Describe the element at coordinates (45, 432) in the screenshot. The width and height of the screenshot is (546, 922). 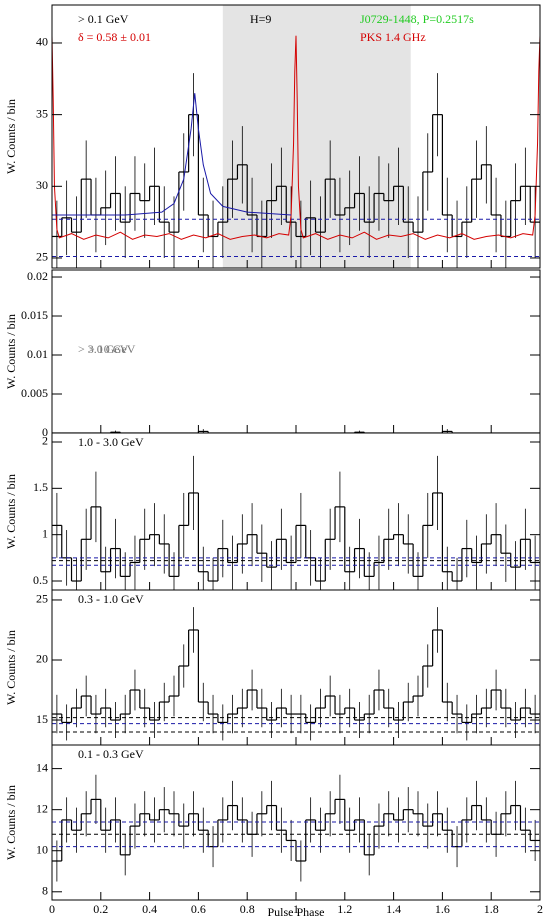
I see `y-tick-label: 0` at that location.